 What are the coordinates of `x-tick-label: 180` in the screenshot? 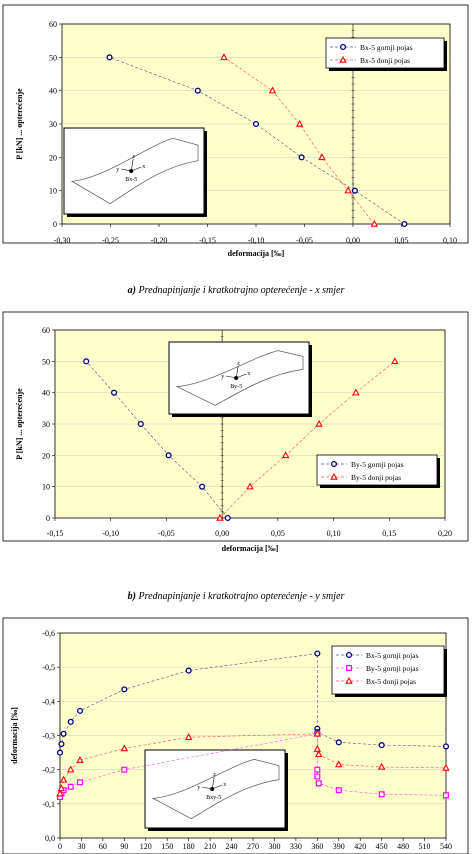 It's located at (189, 846).